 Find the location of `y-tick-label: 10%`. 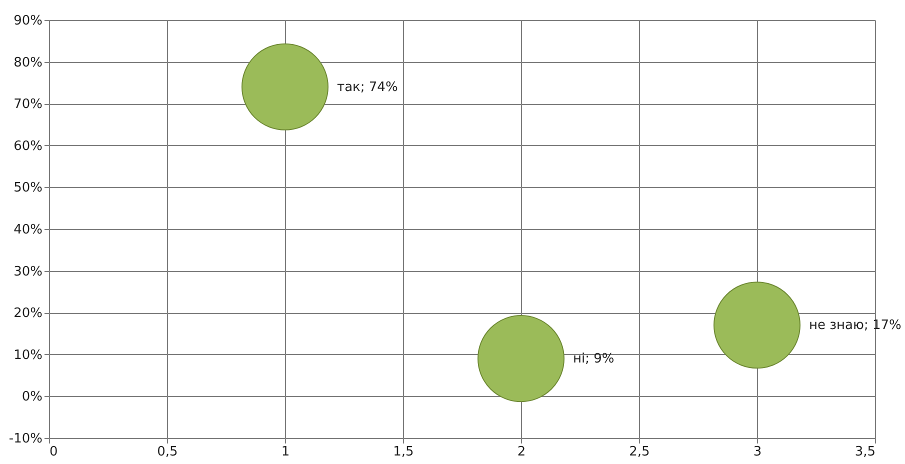

y-tick-label: 10% is located at coordinates (28, 355).